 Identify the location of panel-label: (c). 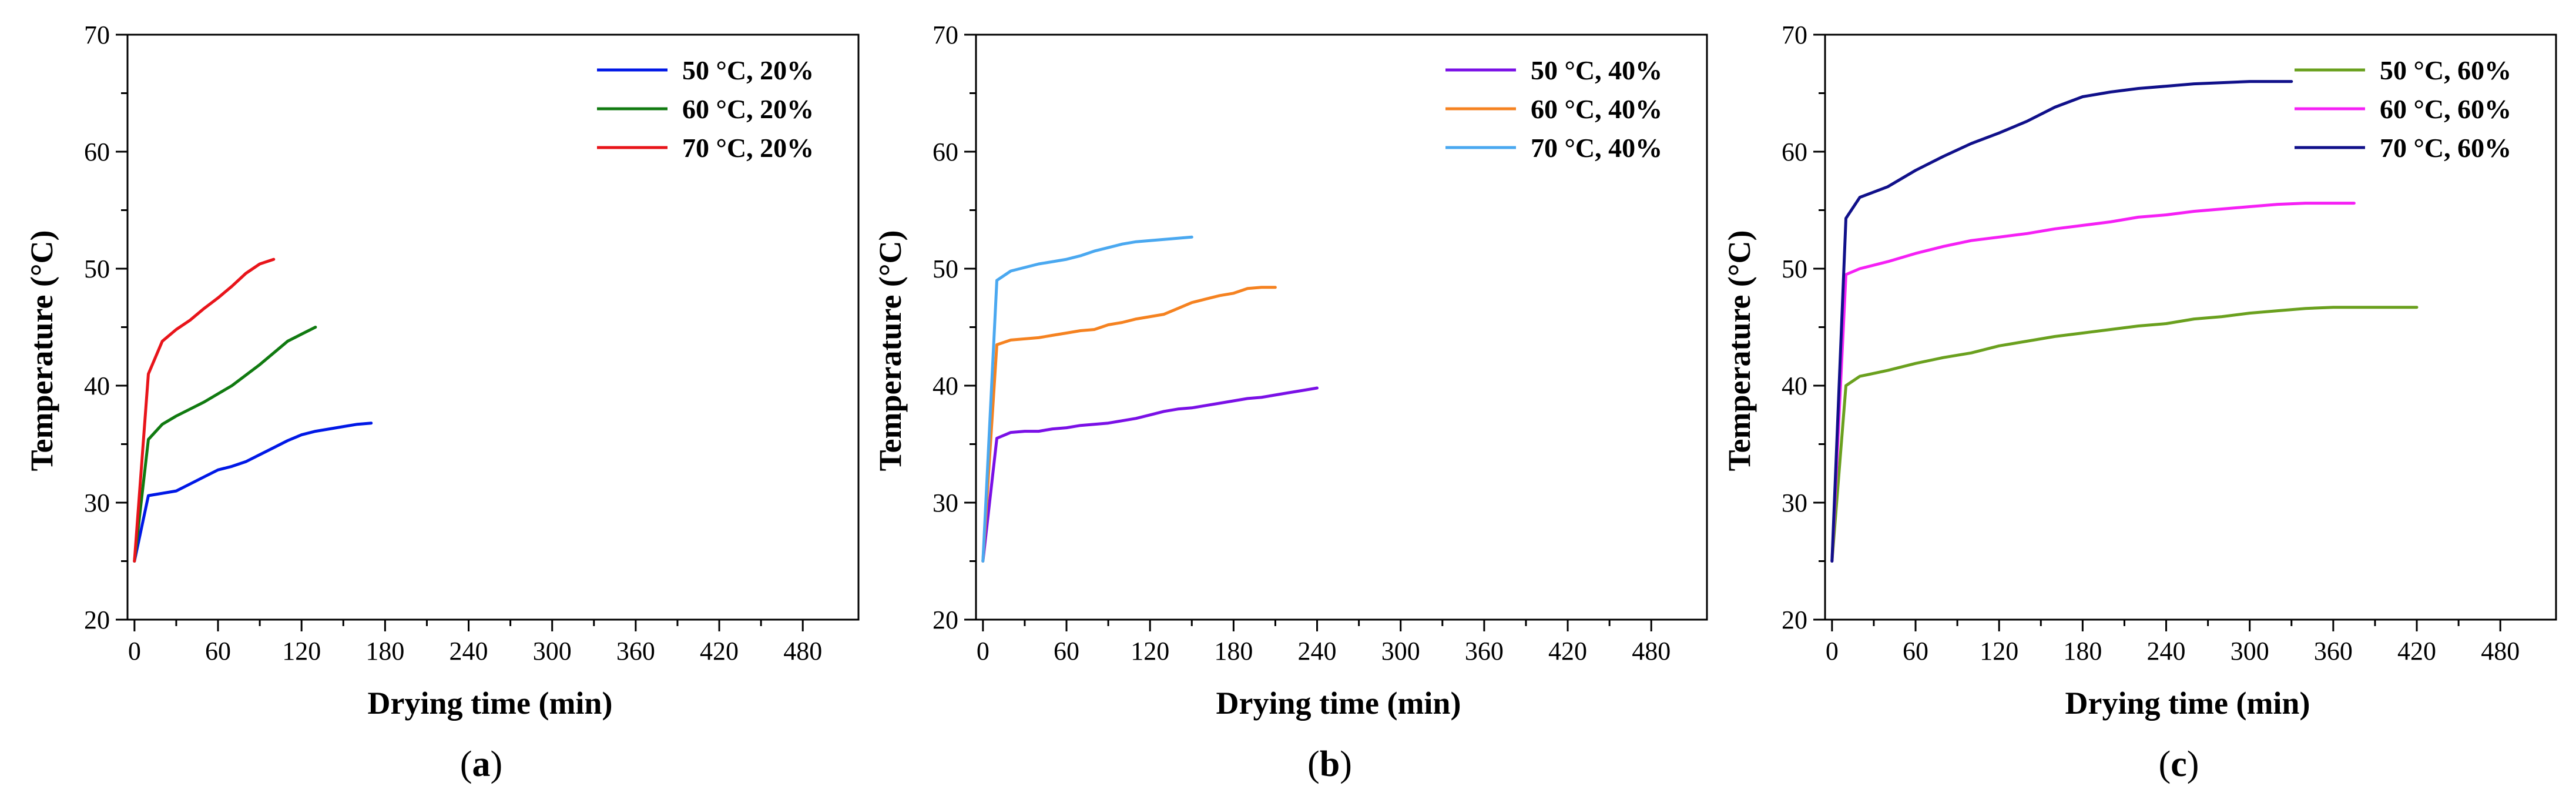
(2179, 764).